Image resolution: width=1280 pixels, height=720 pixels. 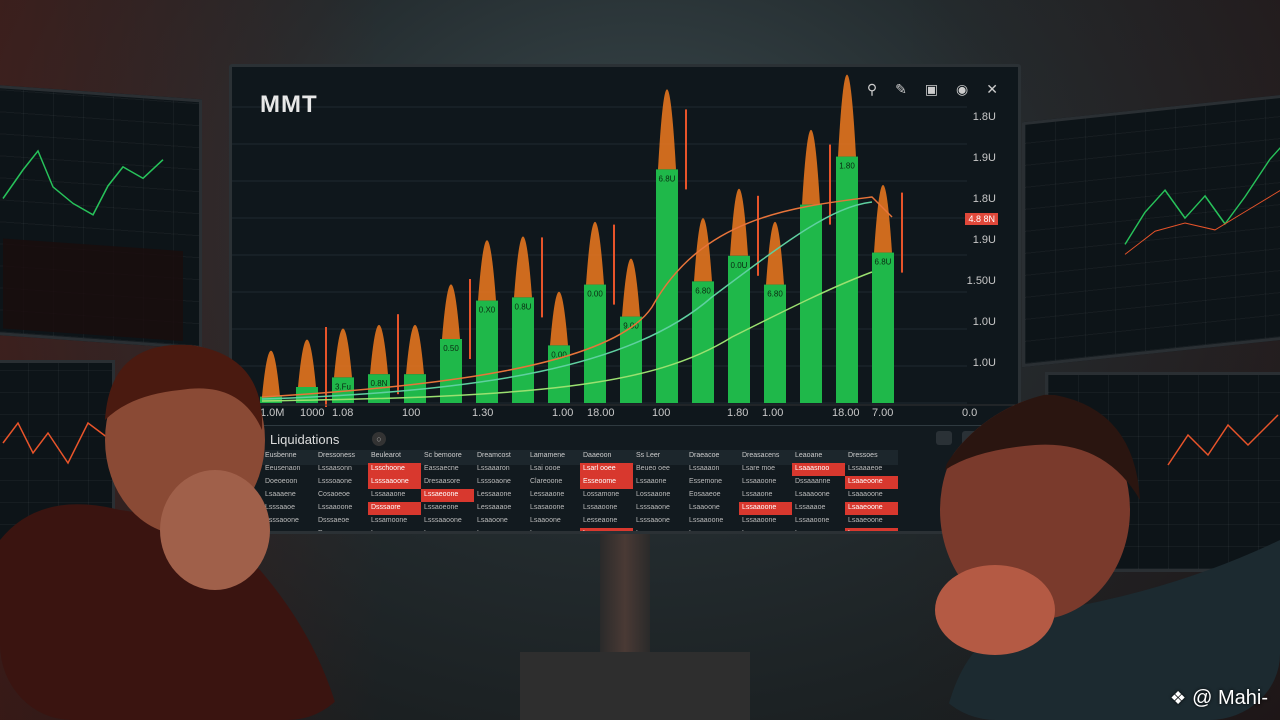 What do you see at coordinates (659, 457) in the screenshot?
I see `column-header: Ss Leer` at bounding box center [659, 457].